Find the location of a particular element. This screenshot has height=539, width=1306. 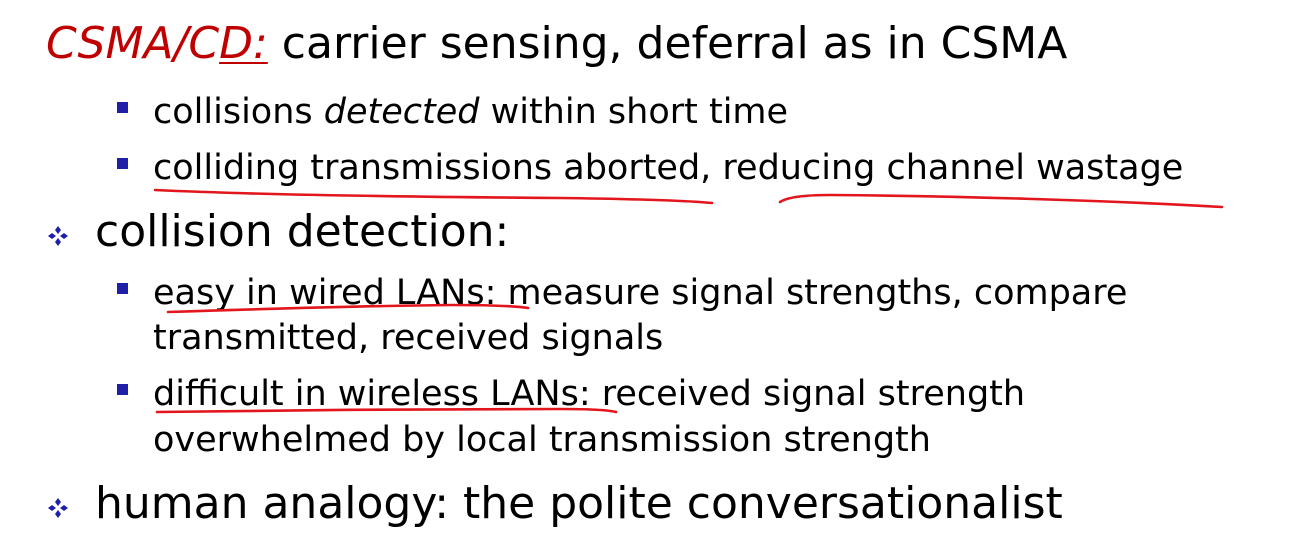

title-term-underlined: D: is located at coordinates (243, 43).